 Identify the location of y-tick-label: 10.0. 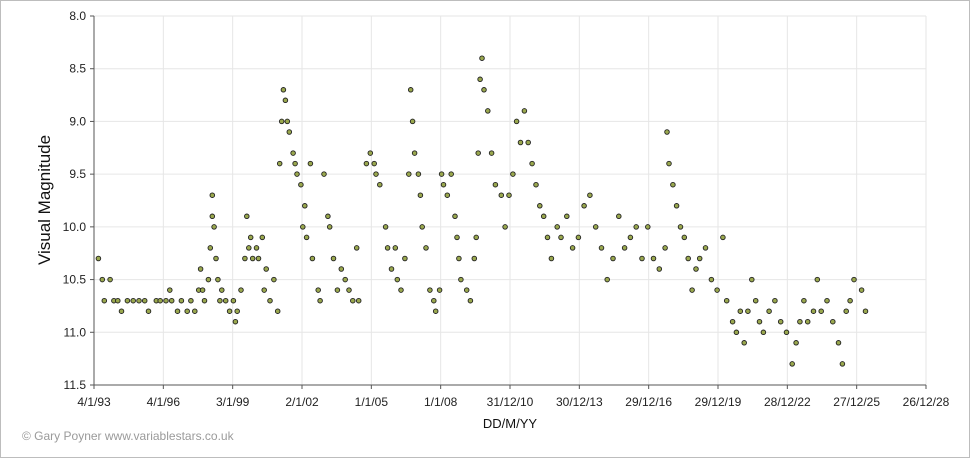
(75, 227).